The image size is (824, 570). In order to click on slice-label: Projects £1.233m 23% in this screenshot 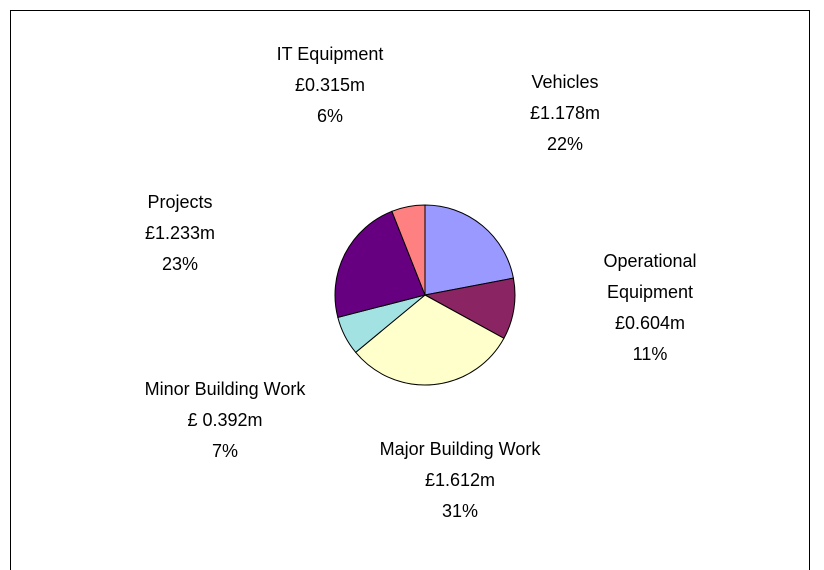, I will do `click(180, 233)`.